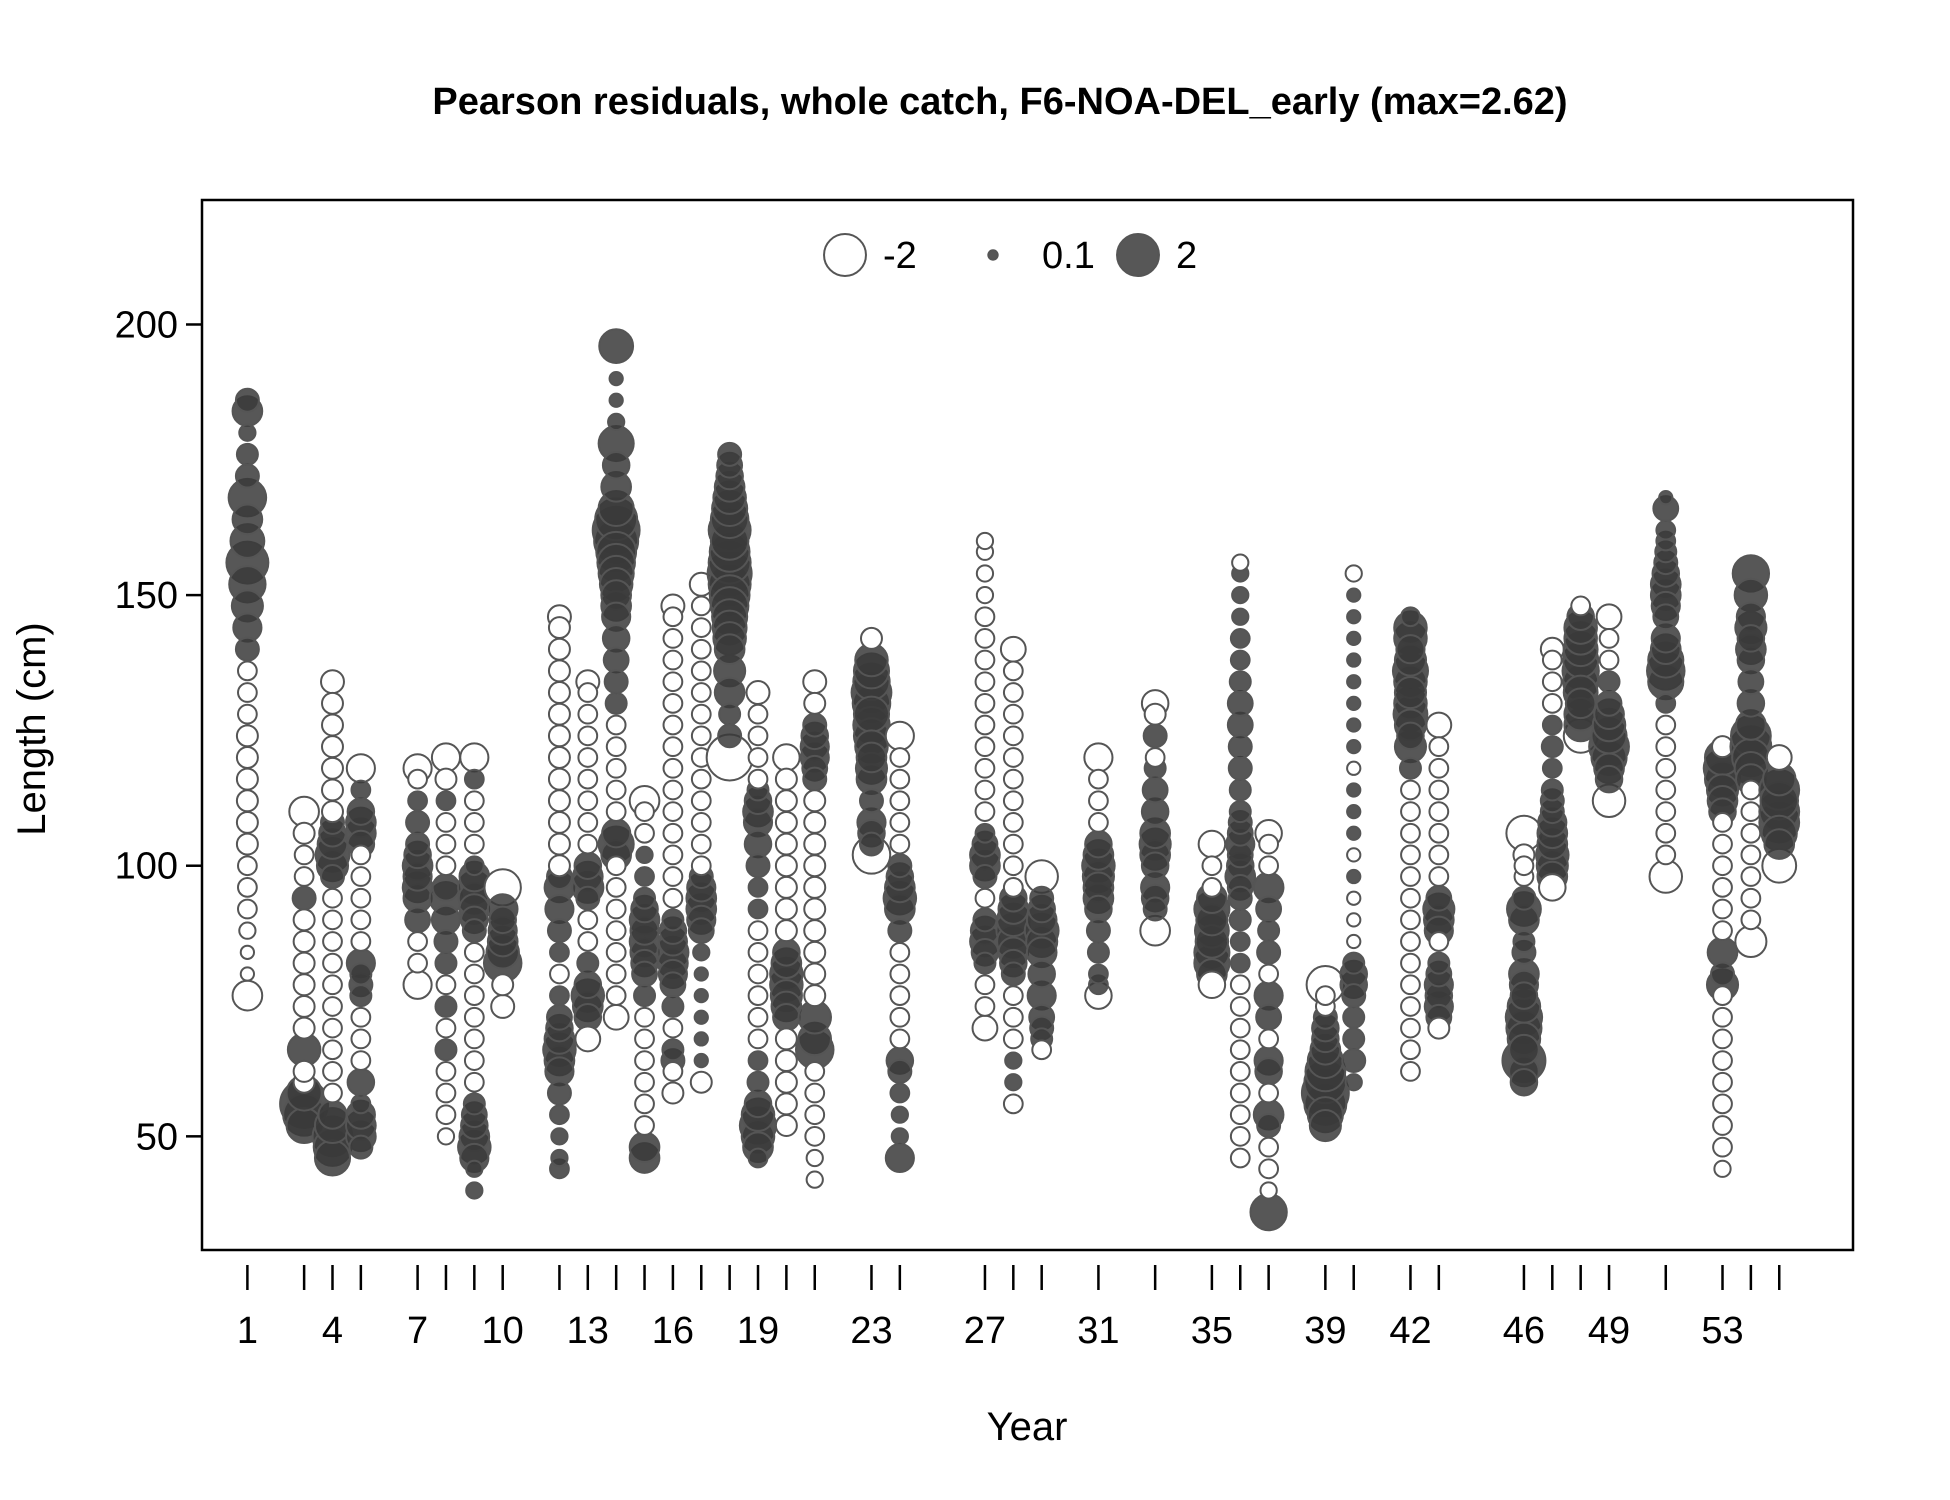 The image size is (1950, 1500). What do you see at coordinates (1010, 255) in the screenshot?
I see `legend: -2 0.1 2` at bounding box center [1010, 255].